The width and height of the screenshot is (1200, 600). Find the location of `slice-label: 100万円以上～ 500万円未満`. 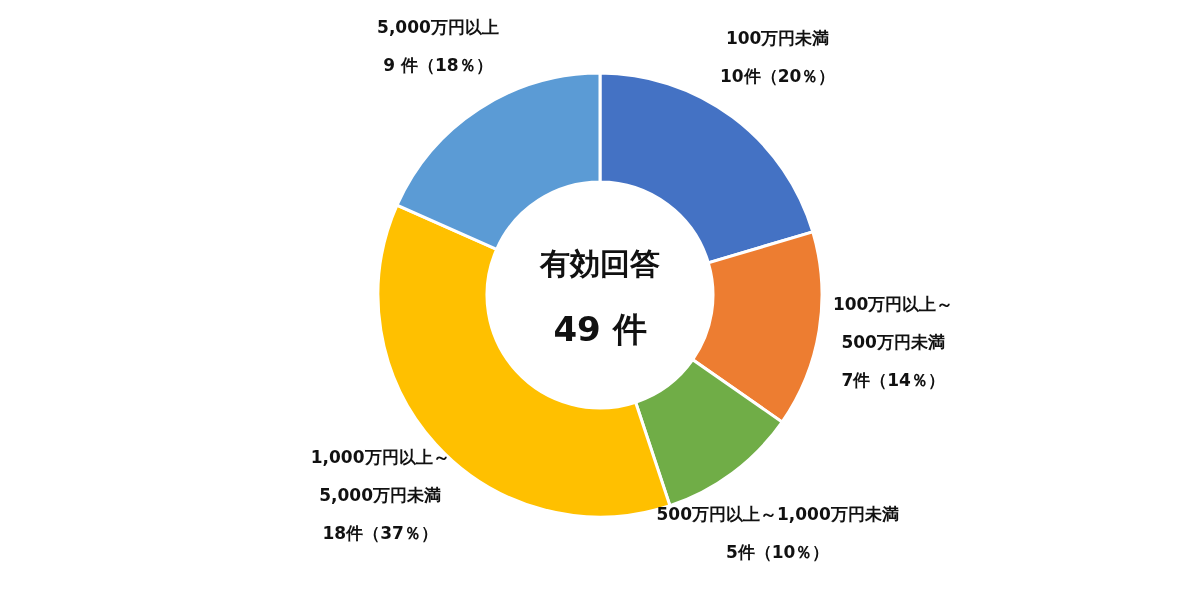

slice-label: 100万円以上～ 500万円未満 is located at coordinates (893, 323).